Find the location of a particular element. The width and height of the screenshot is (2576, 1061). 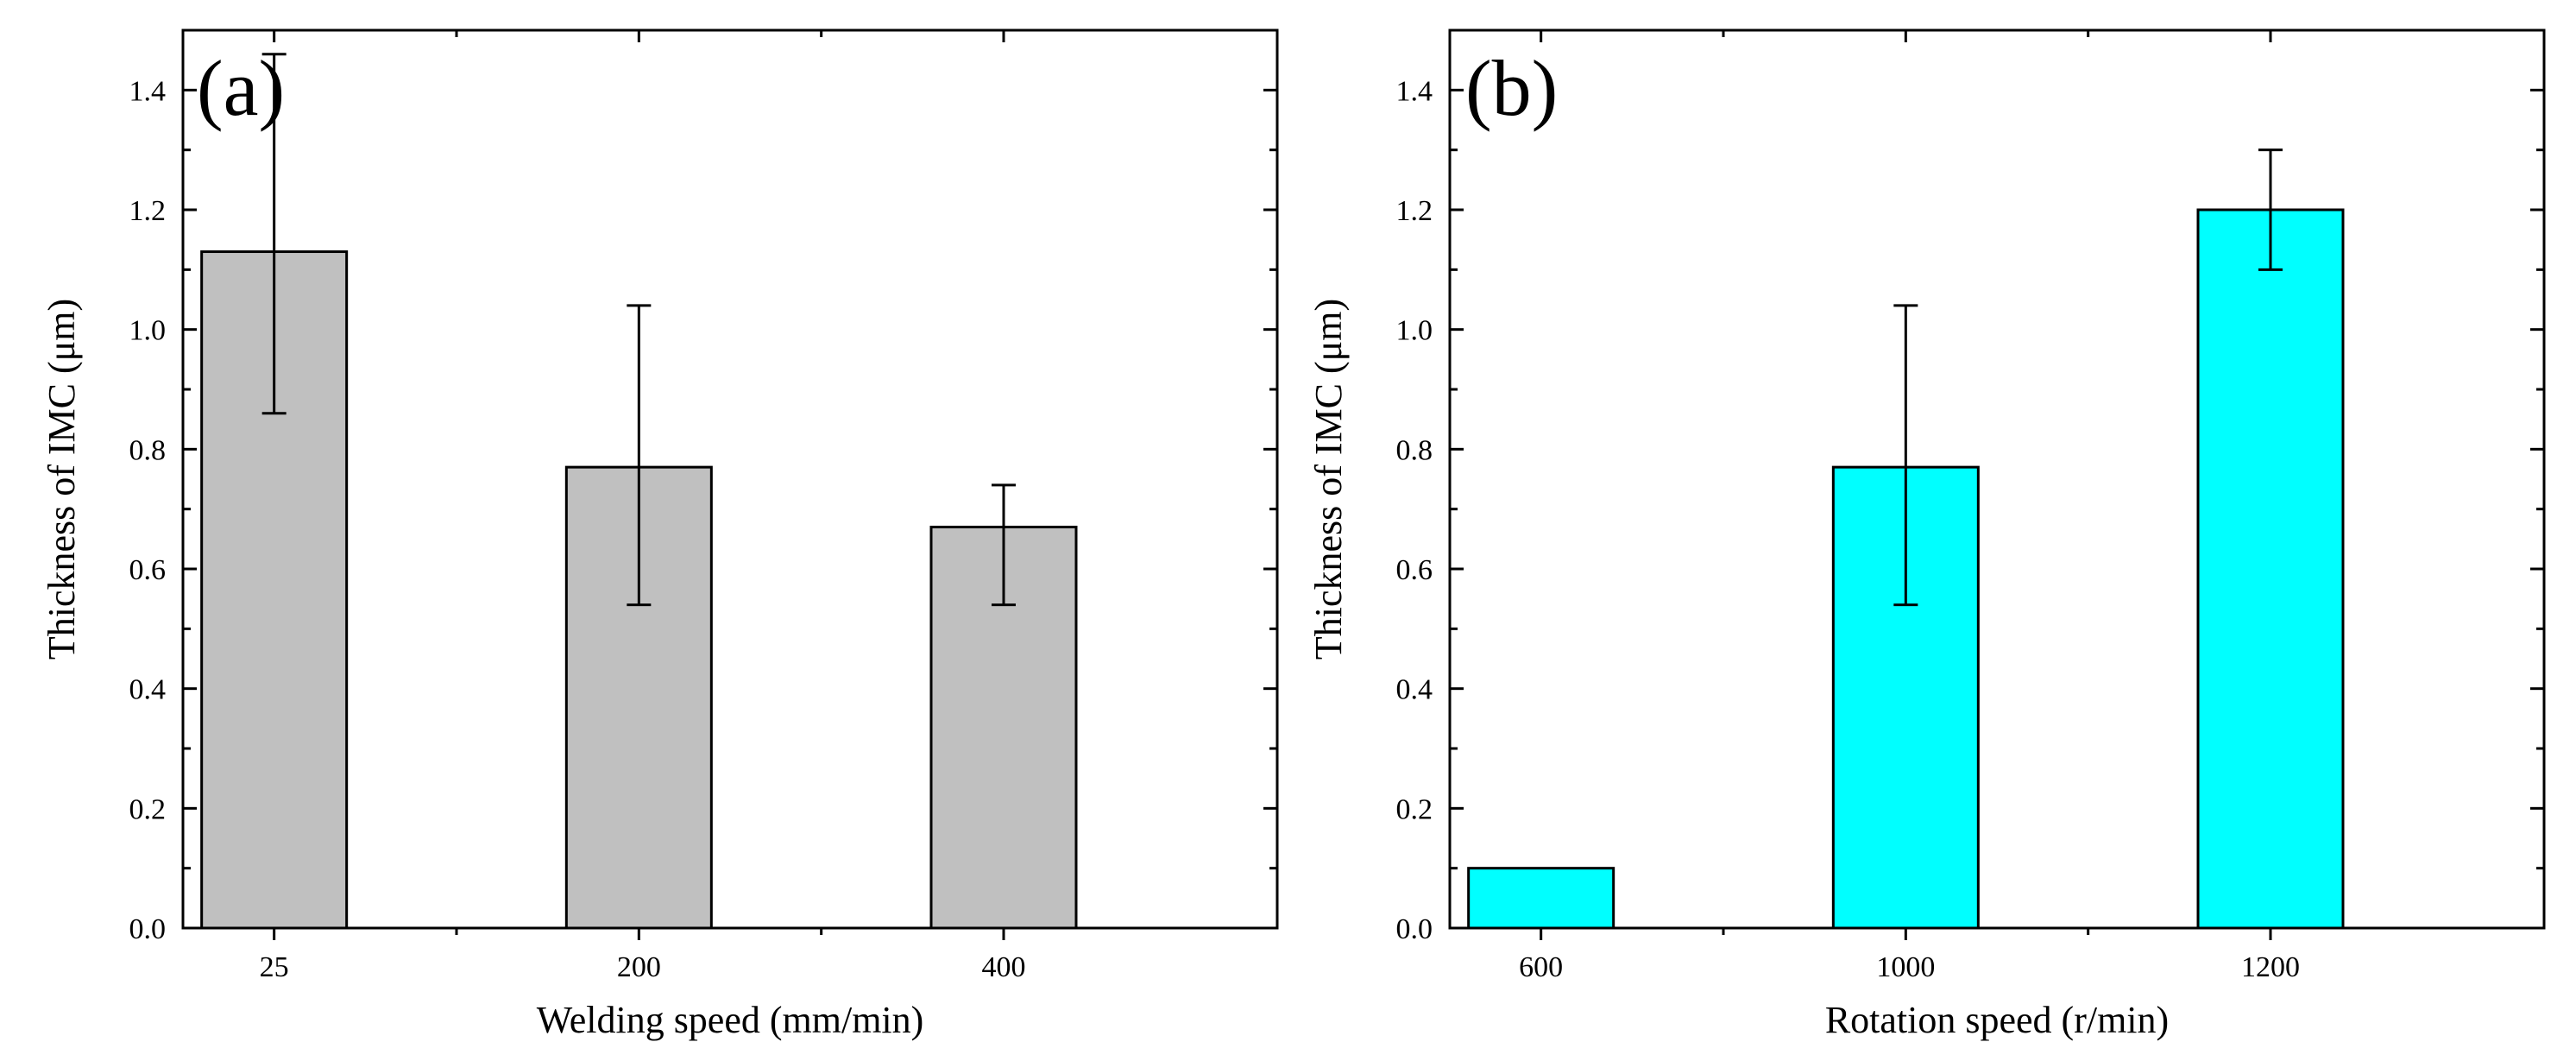

panel-a-y-tick-label: 0.8 is located at coordinates (148, 450).